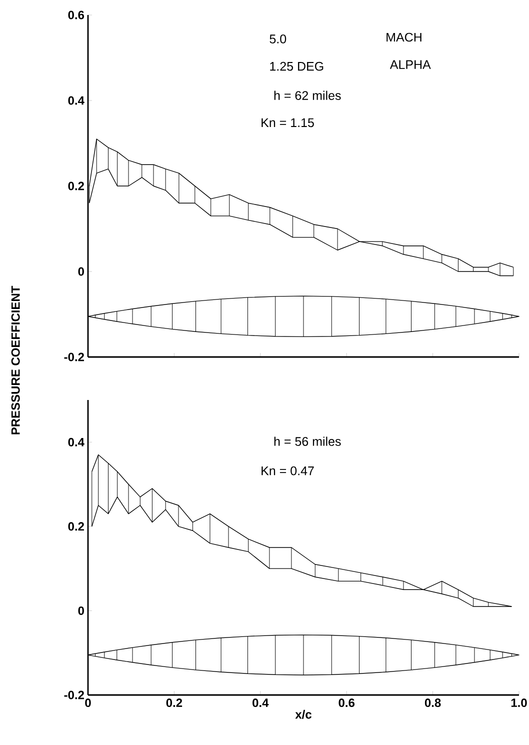 Image resolution: width=529 pixels, height=745 pixels. I want to click on x-tick-label: 0.4, so click(260, 703).